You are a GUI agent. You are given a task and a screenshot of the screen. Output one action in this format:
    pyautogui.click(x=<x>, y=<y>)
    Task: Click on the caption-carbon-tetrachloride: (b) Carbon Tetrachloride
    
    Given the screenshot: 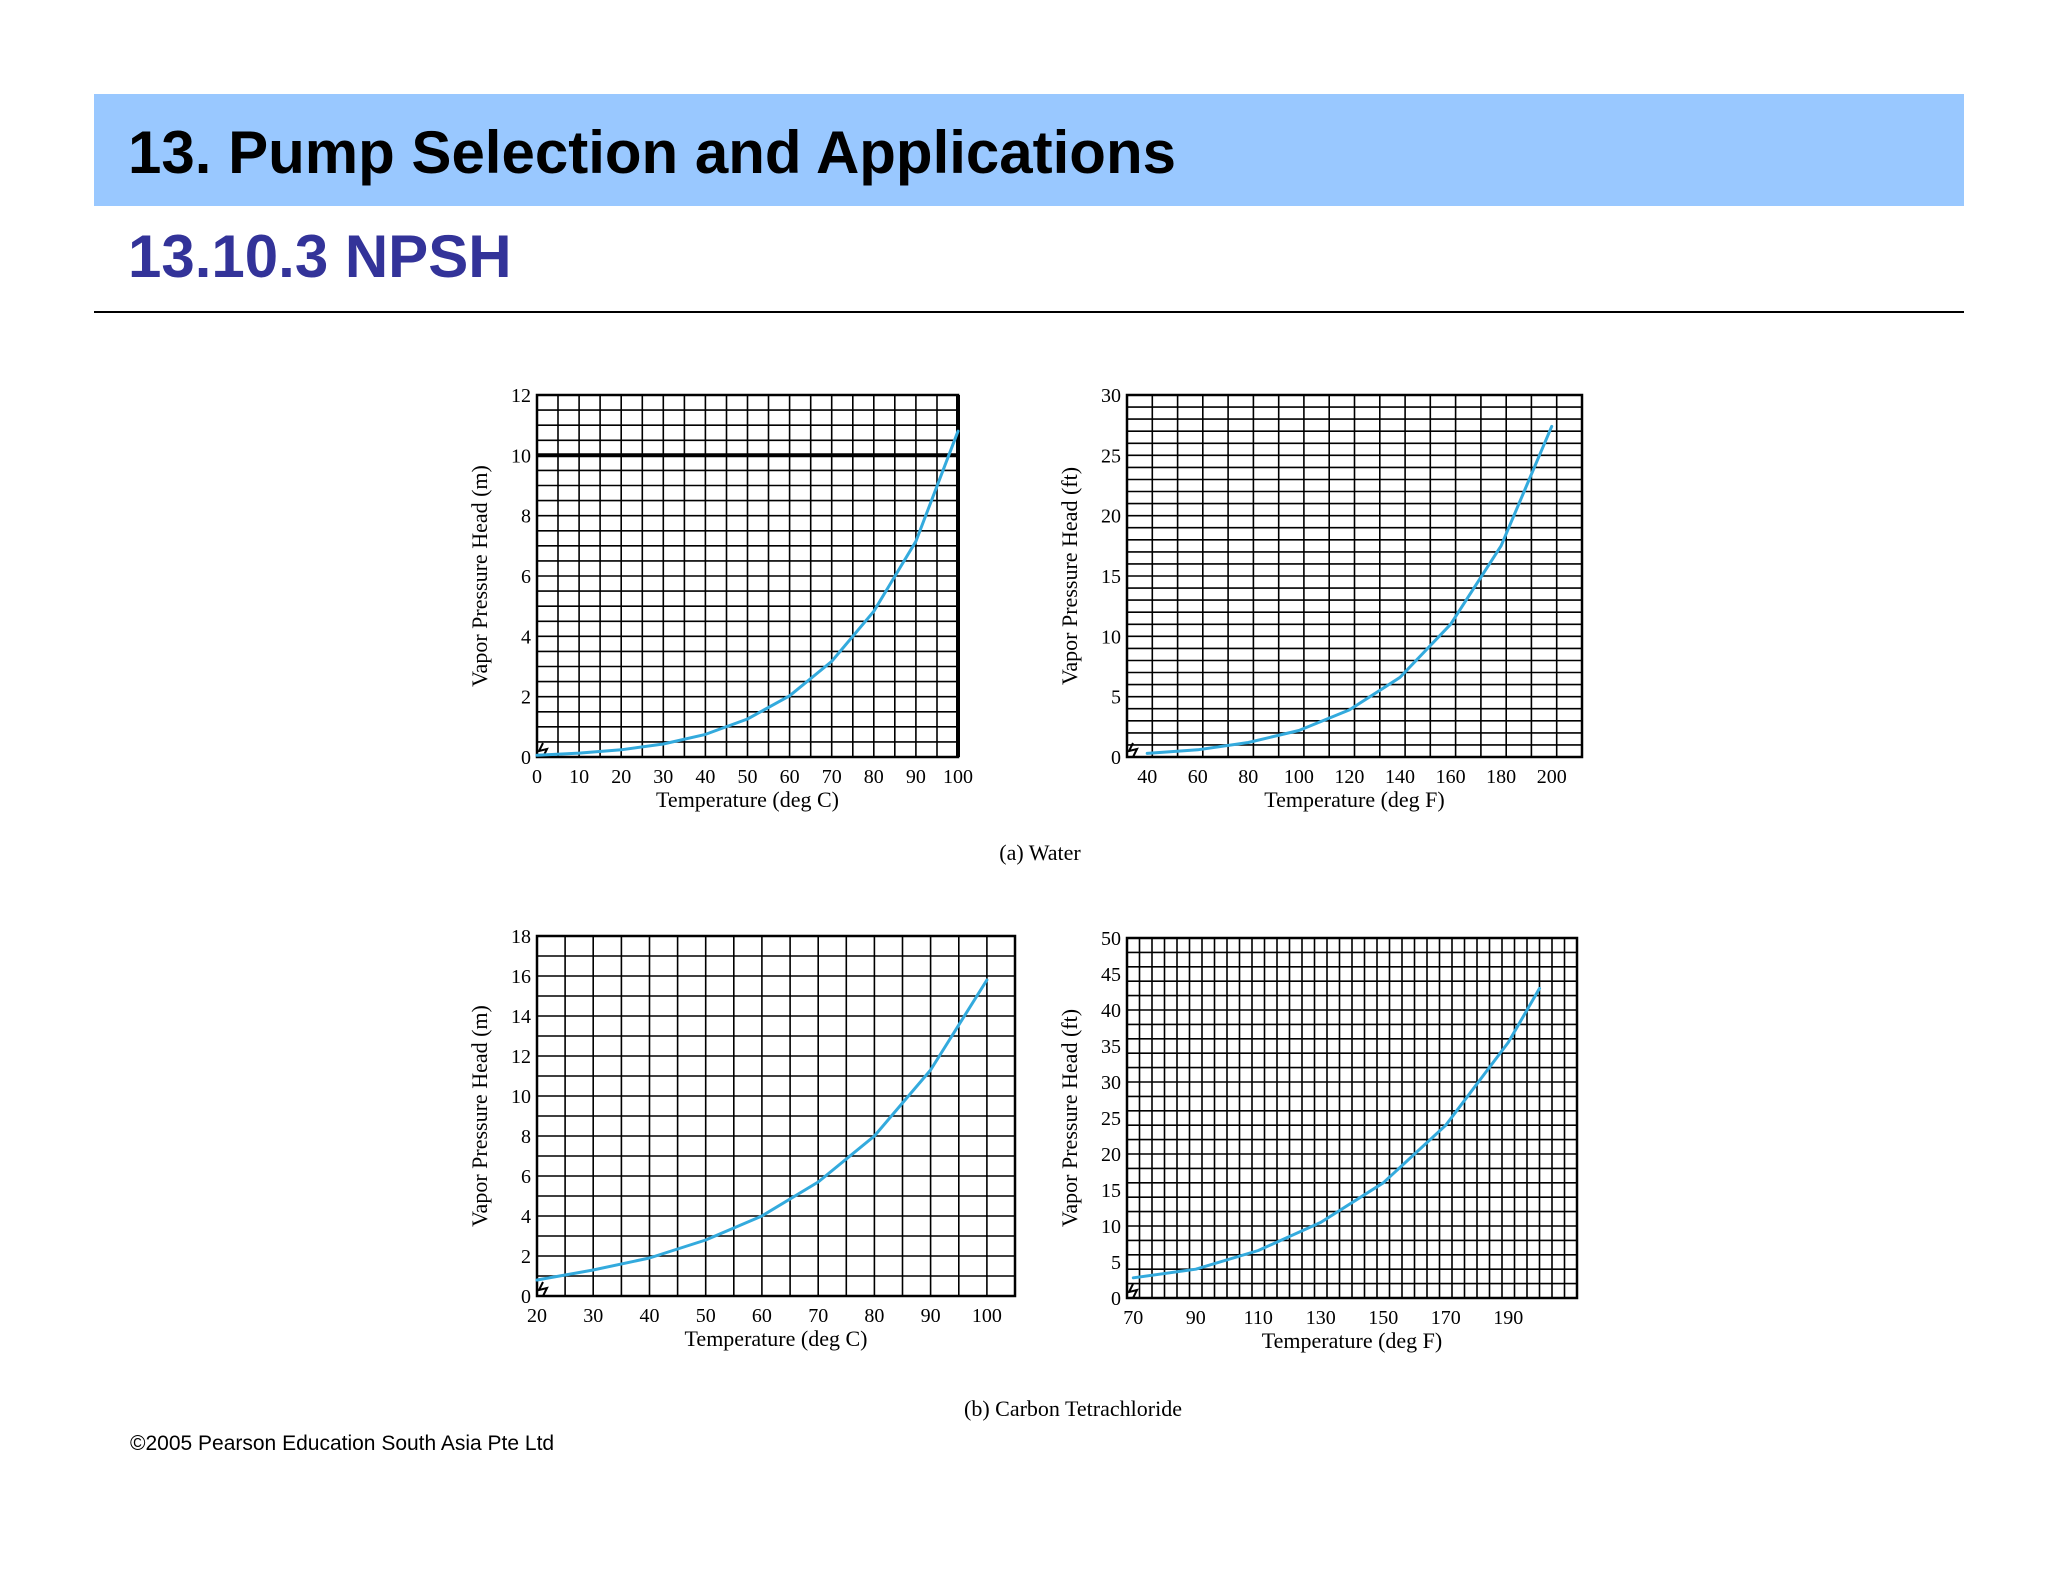 What is the action you would take?
    pyautogui.click(x=1073, y=1408)
    